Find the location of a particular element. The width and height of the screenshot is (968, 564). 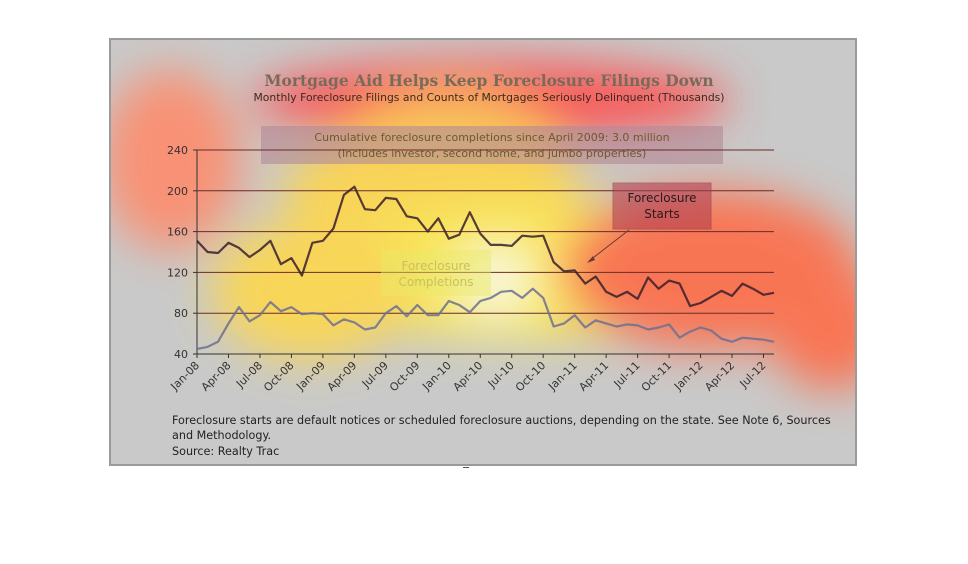

completions-label-box is located at coordinates (436, 273).